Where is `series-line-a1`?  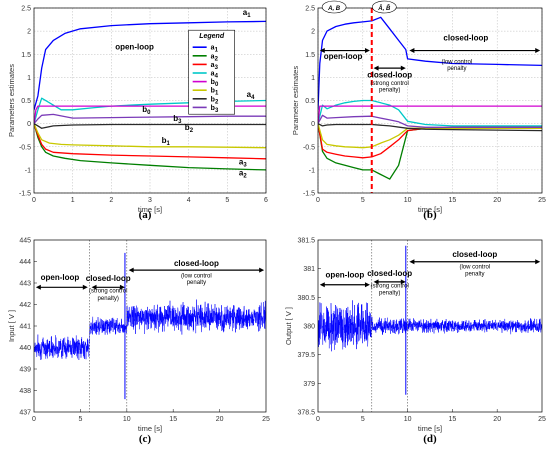 series-line-a1 is located at coordinates (150, 65).